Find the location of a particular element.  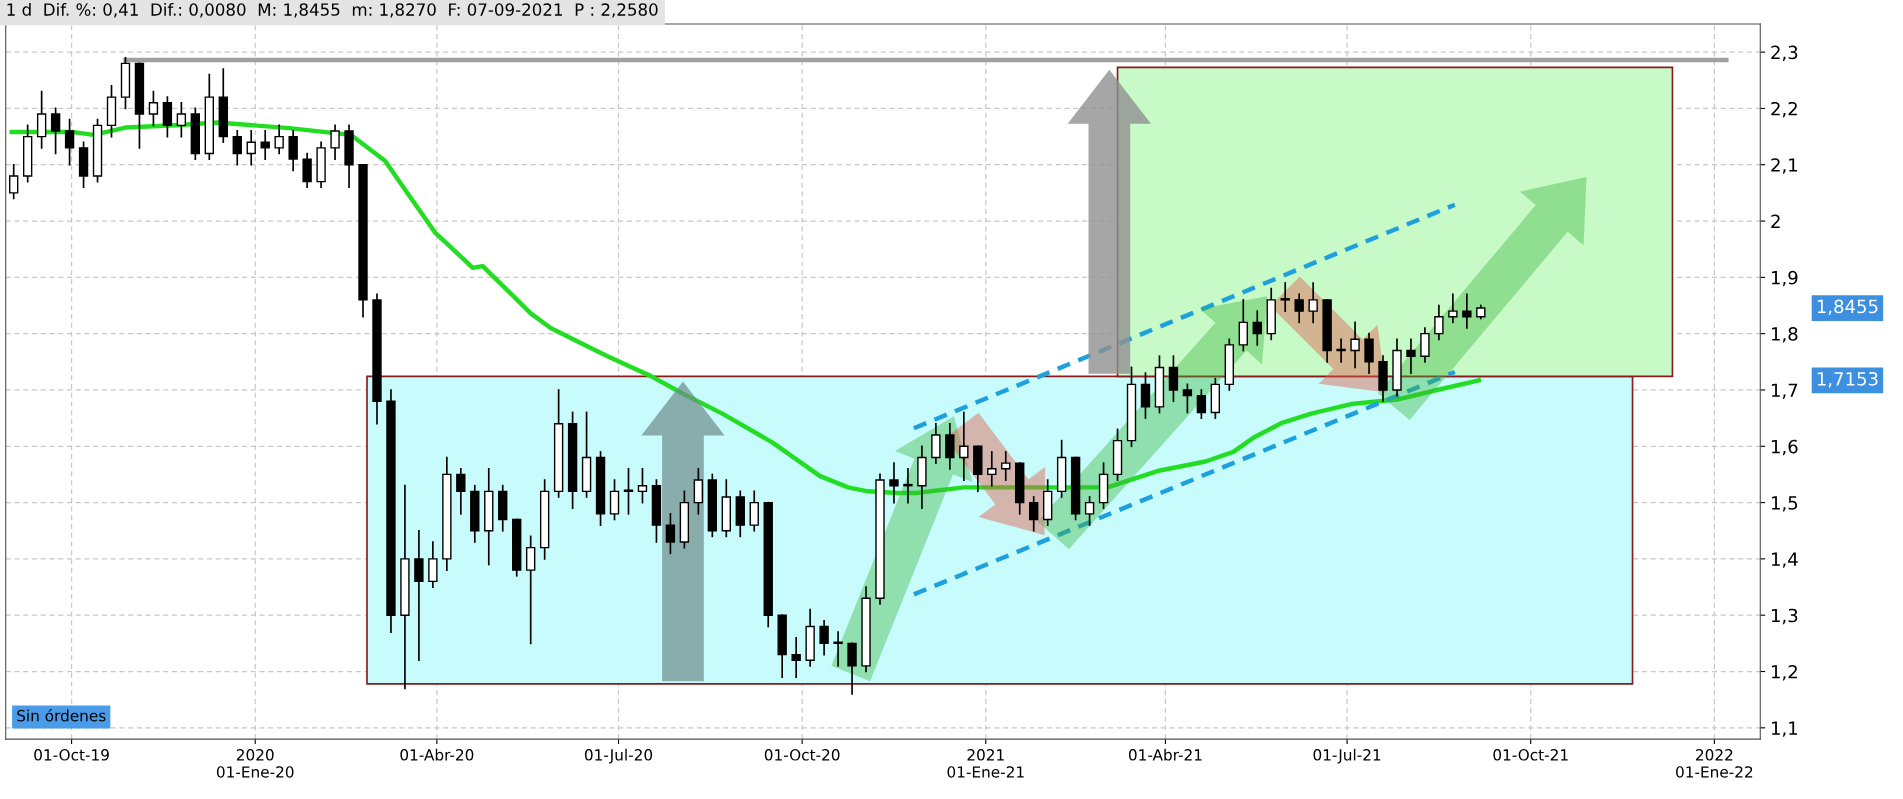

y-tick-label: 1,2 is located at coordinates (1784, 672).